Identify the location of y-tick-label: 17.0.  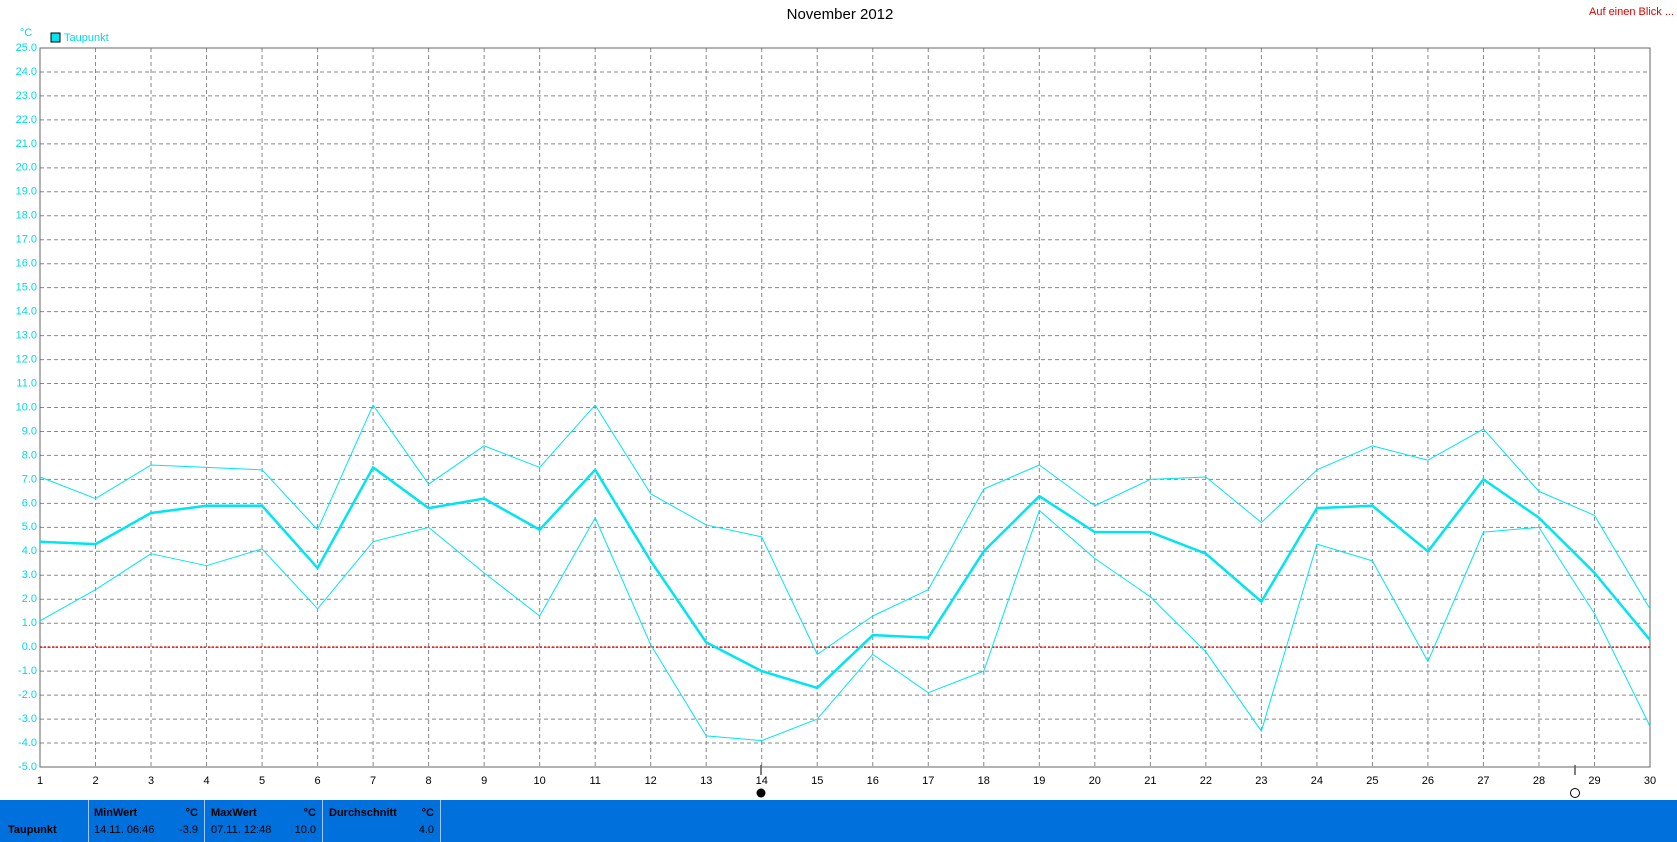
(26, 240).